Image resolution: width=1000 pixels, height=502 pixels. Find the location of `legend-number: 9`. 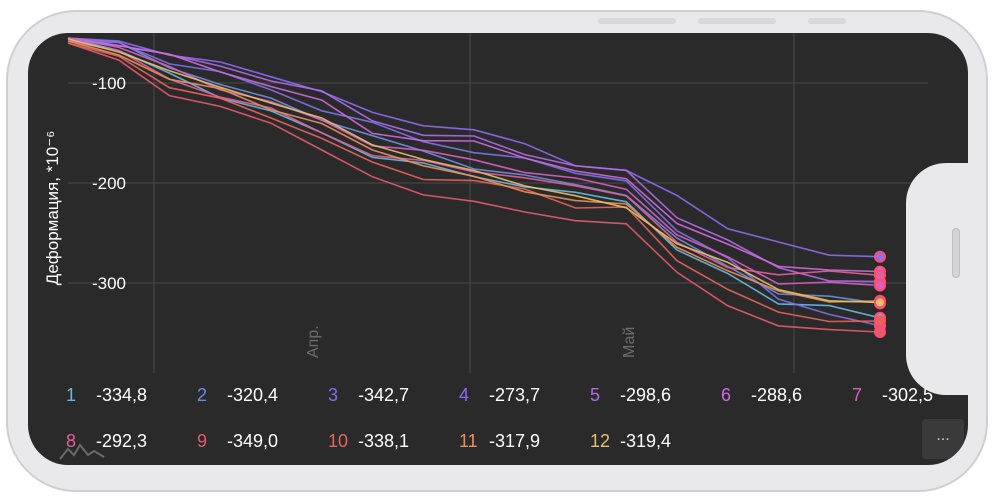

legend-number: 9 is located at coordinates (202, 441).